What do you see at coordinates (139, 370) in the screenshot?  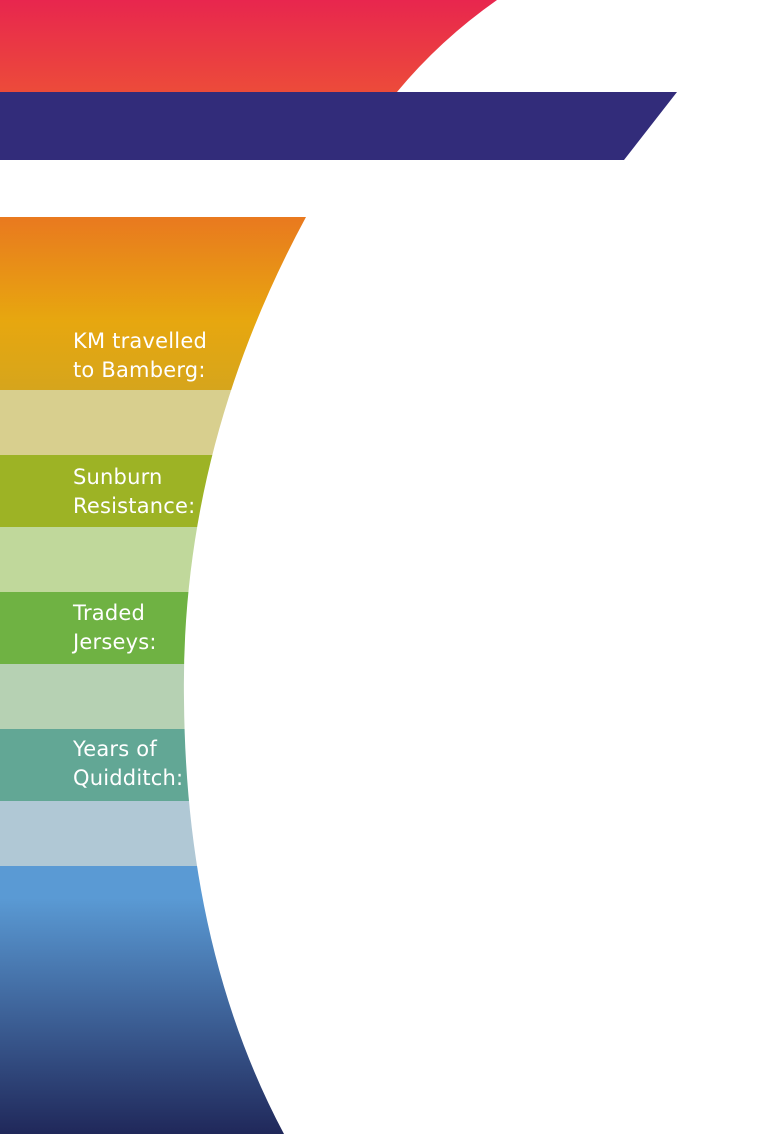 I see `km-travelled-label-line2: to Bamberg:` at bounding box center [139, 370].